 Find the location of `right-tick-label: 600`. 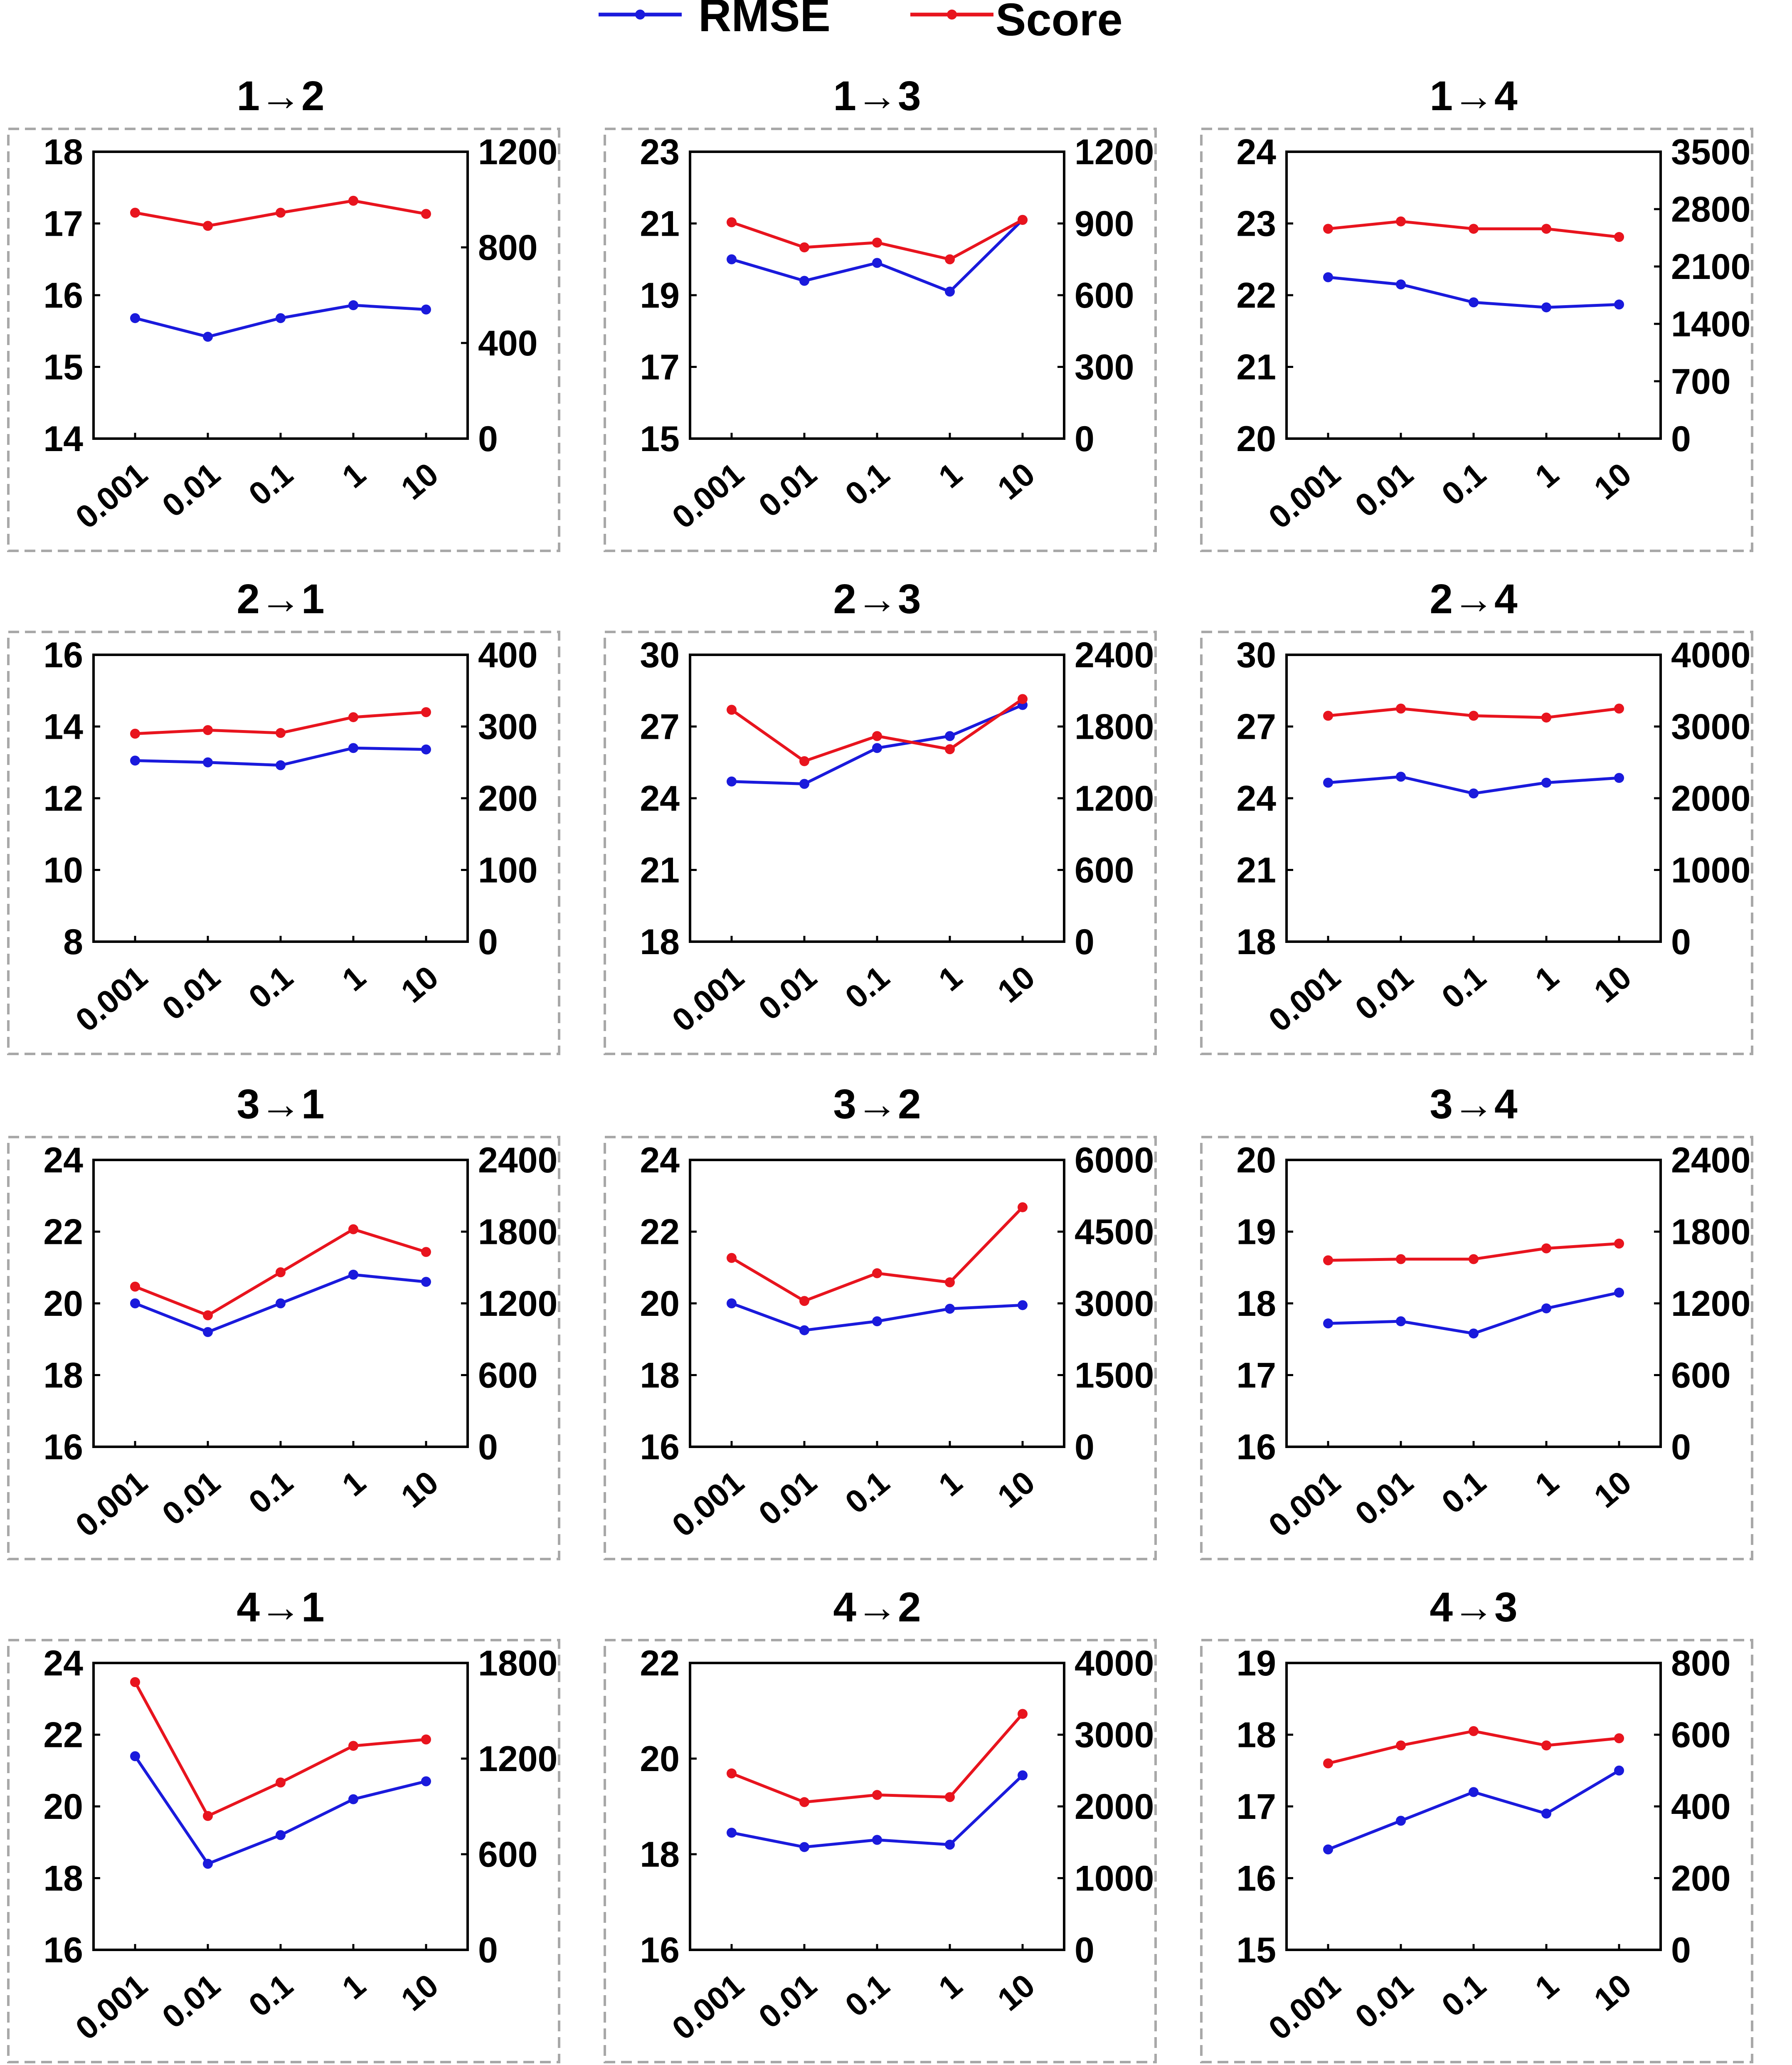

right-tick-label: 600 is located at coordinates (508, 1855).